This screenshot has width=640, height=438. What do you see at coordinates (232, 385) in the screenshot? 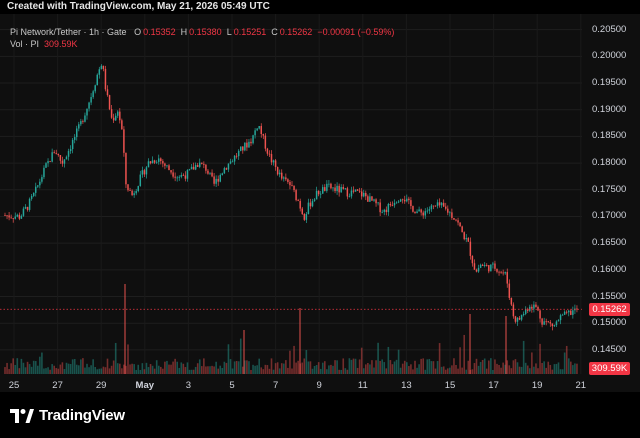
I see `time-tick: 5` at bounding box center [232, 385].